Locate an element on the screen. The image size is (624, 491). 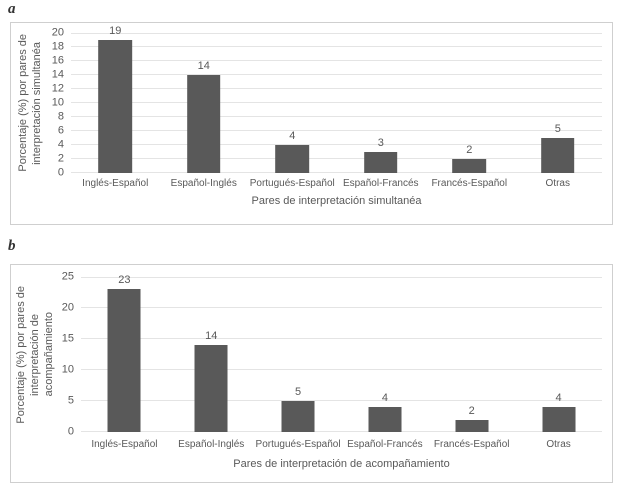
x-axis-title: Pares de interpretación simultanéa is located at coordinates (336, 201).